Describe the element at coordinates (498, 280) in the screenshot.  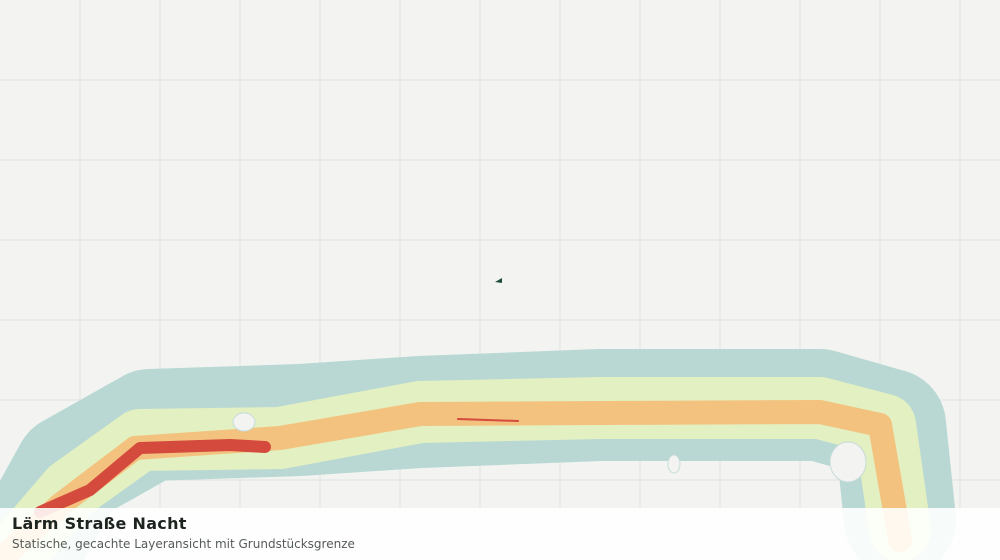
I see `marker` at that location.